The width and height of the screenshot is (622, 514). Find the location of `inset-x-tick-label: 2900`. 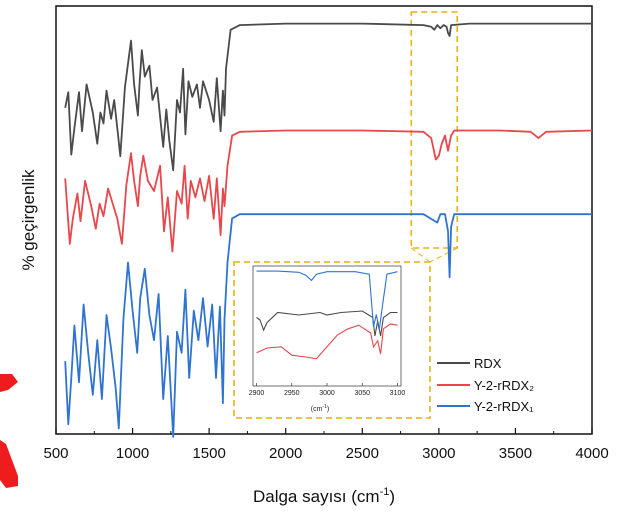

inset-x-tick-label: 2900 is located at coordinates (257, 393).